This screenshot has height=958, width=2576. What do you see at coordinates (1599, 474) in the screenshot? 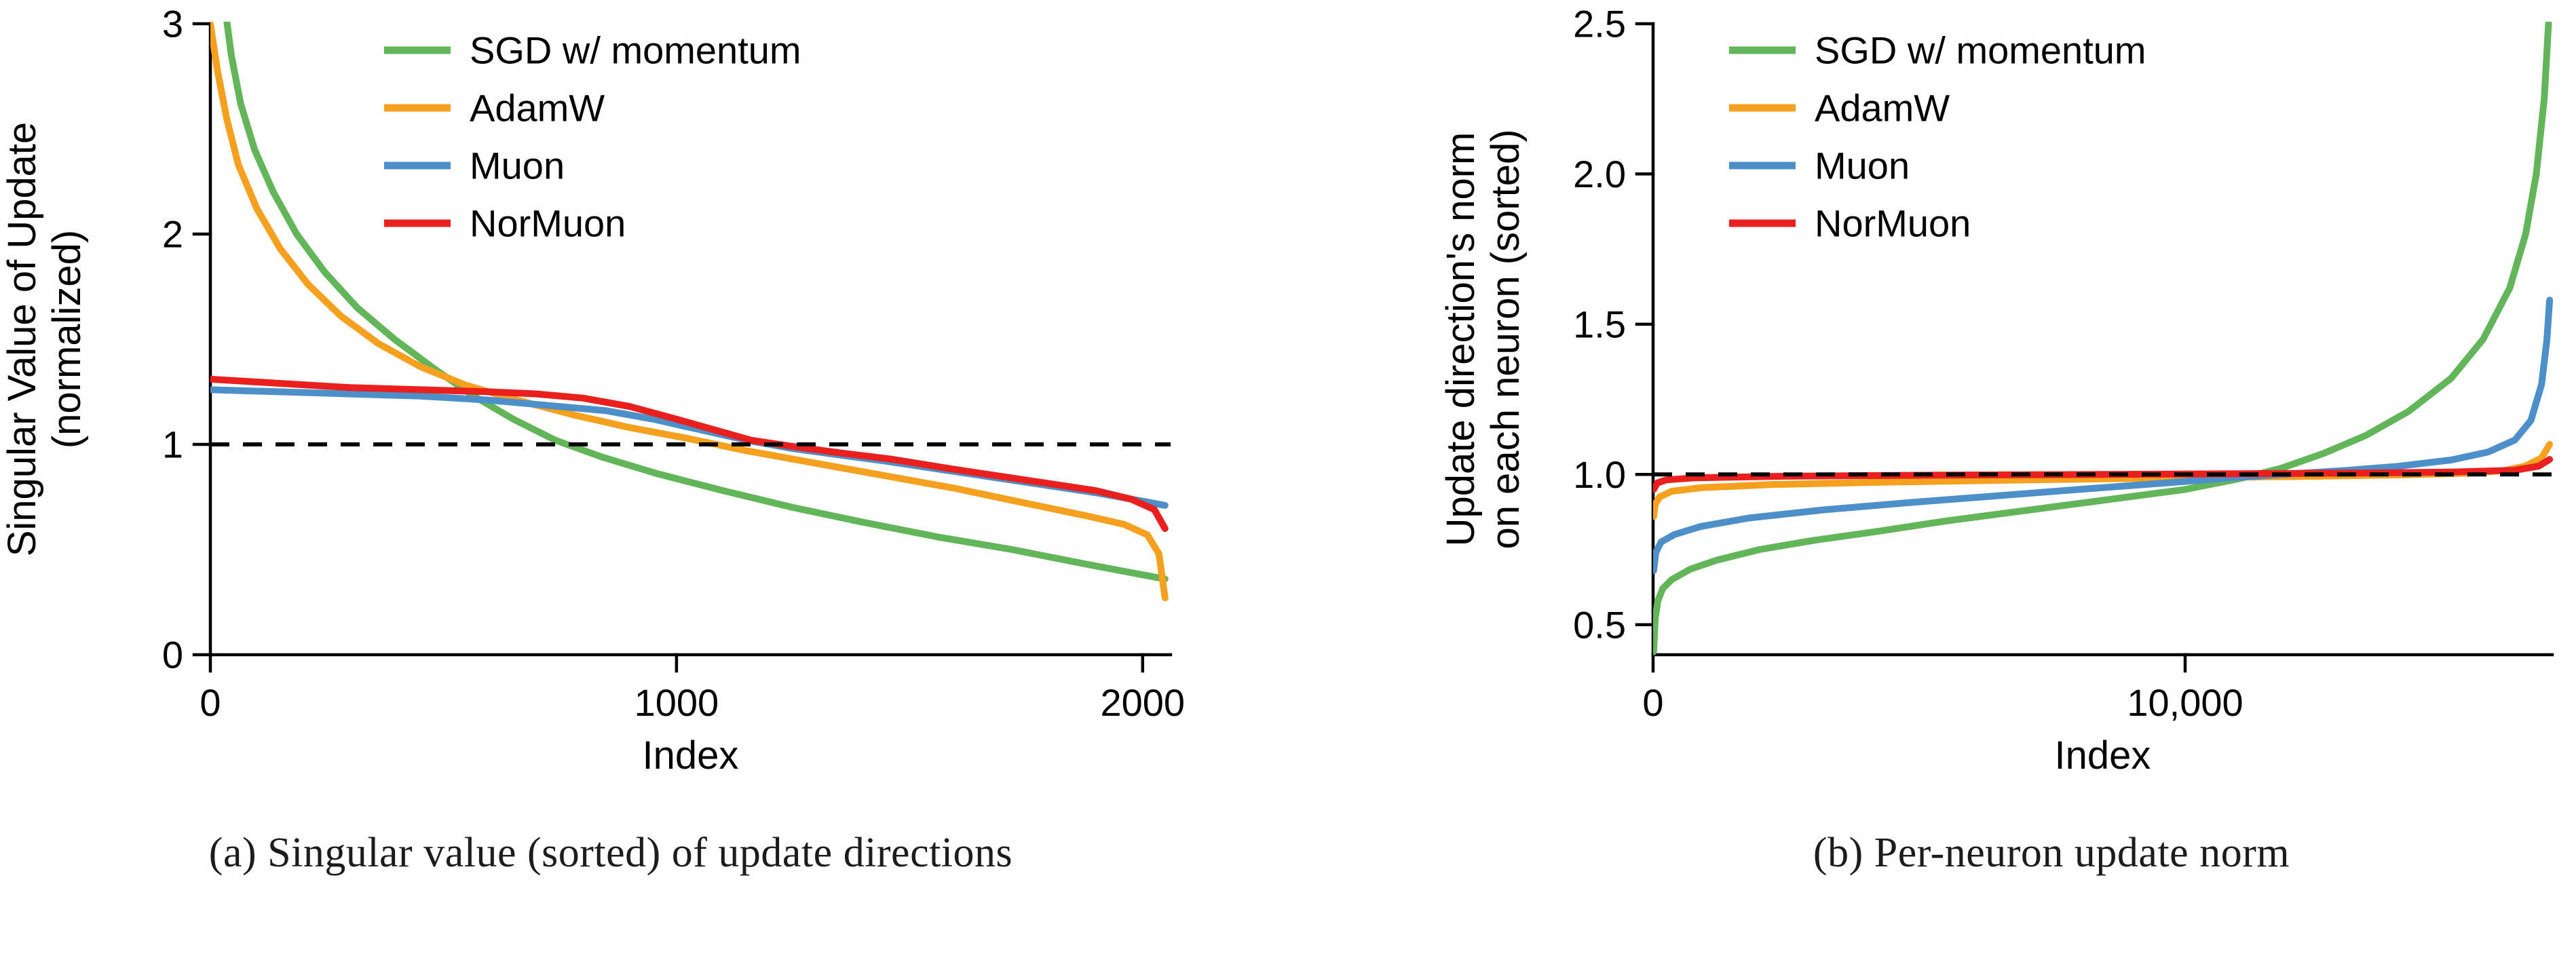
I see `y-tick-label: 1.0` at bounding box center [1599, 474].